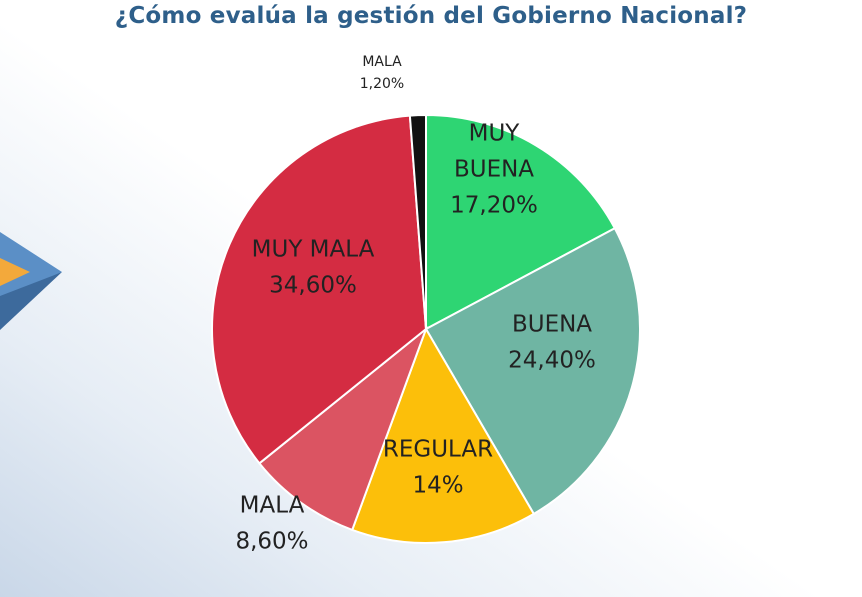 This screenshot has width=862, height=597. Describe the element at coordinates (494, 206) in the screenshot. I see `slice-value-label-0: 17,20%` at that location.